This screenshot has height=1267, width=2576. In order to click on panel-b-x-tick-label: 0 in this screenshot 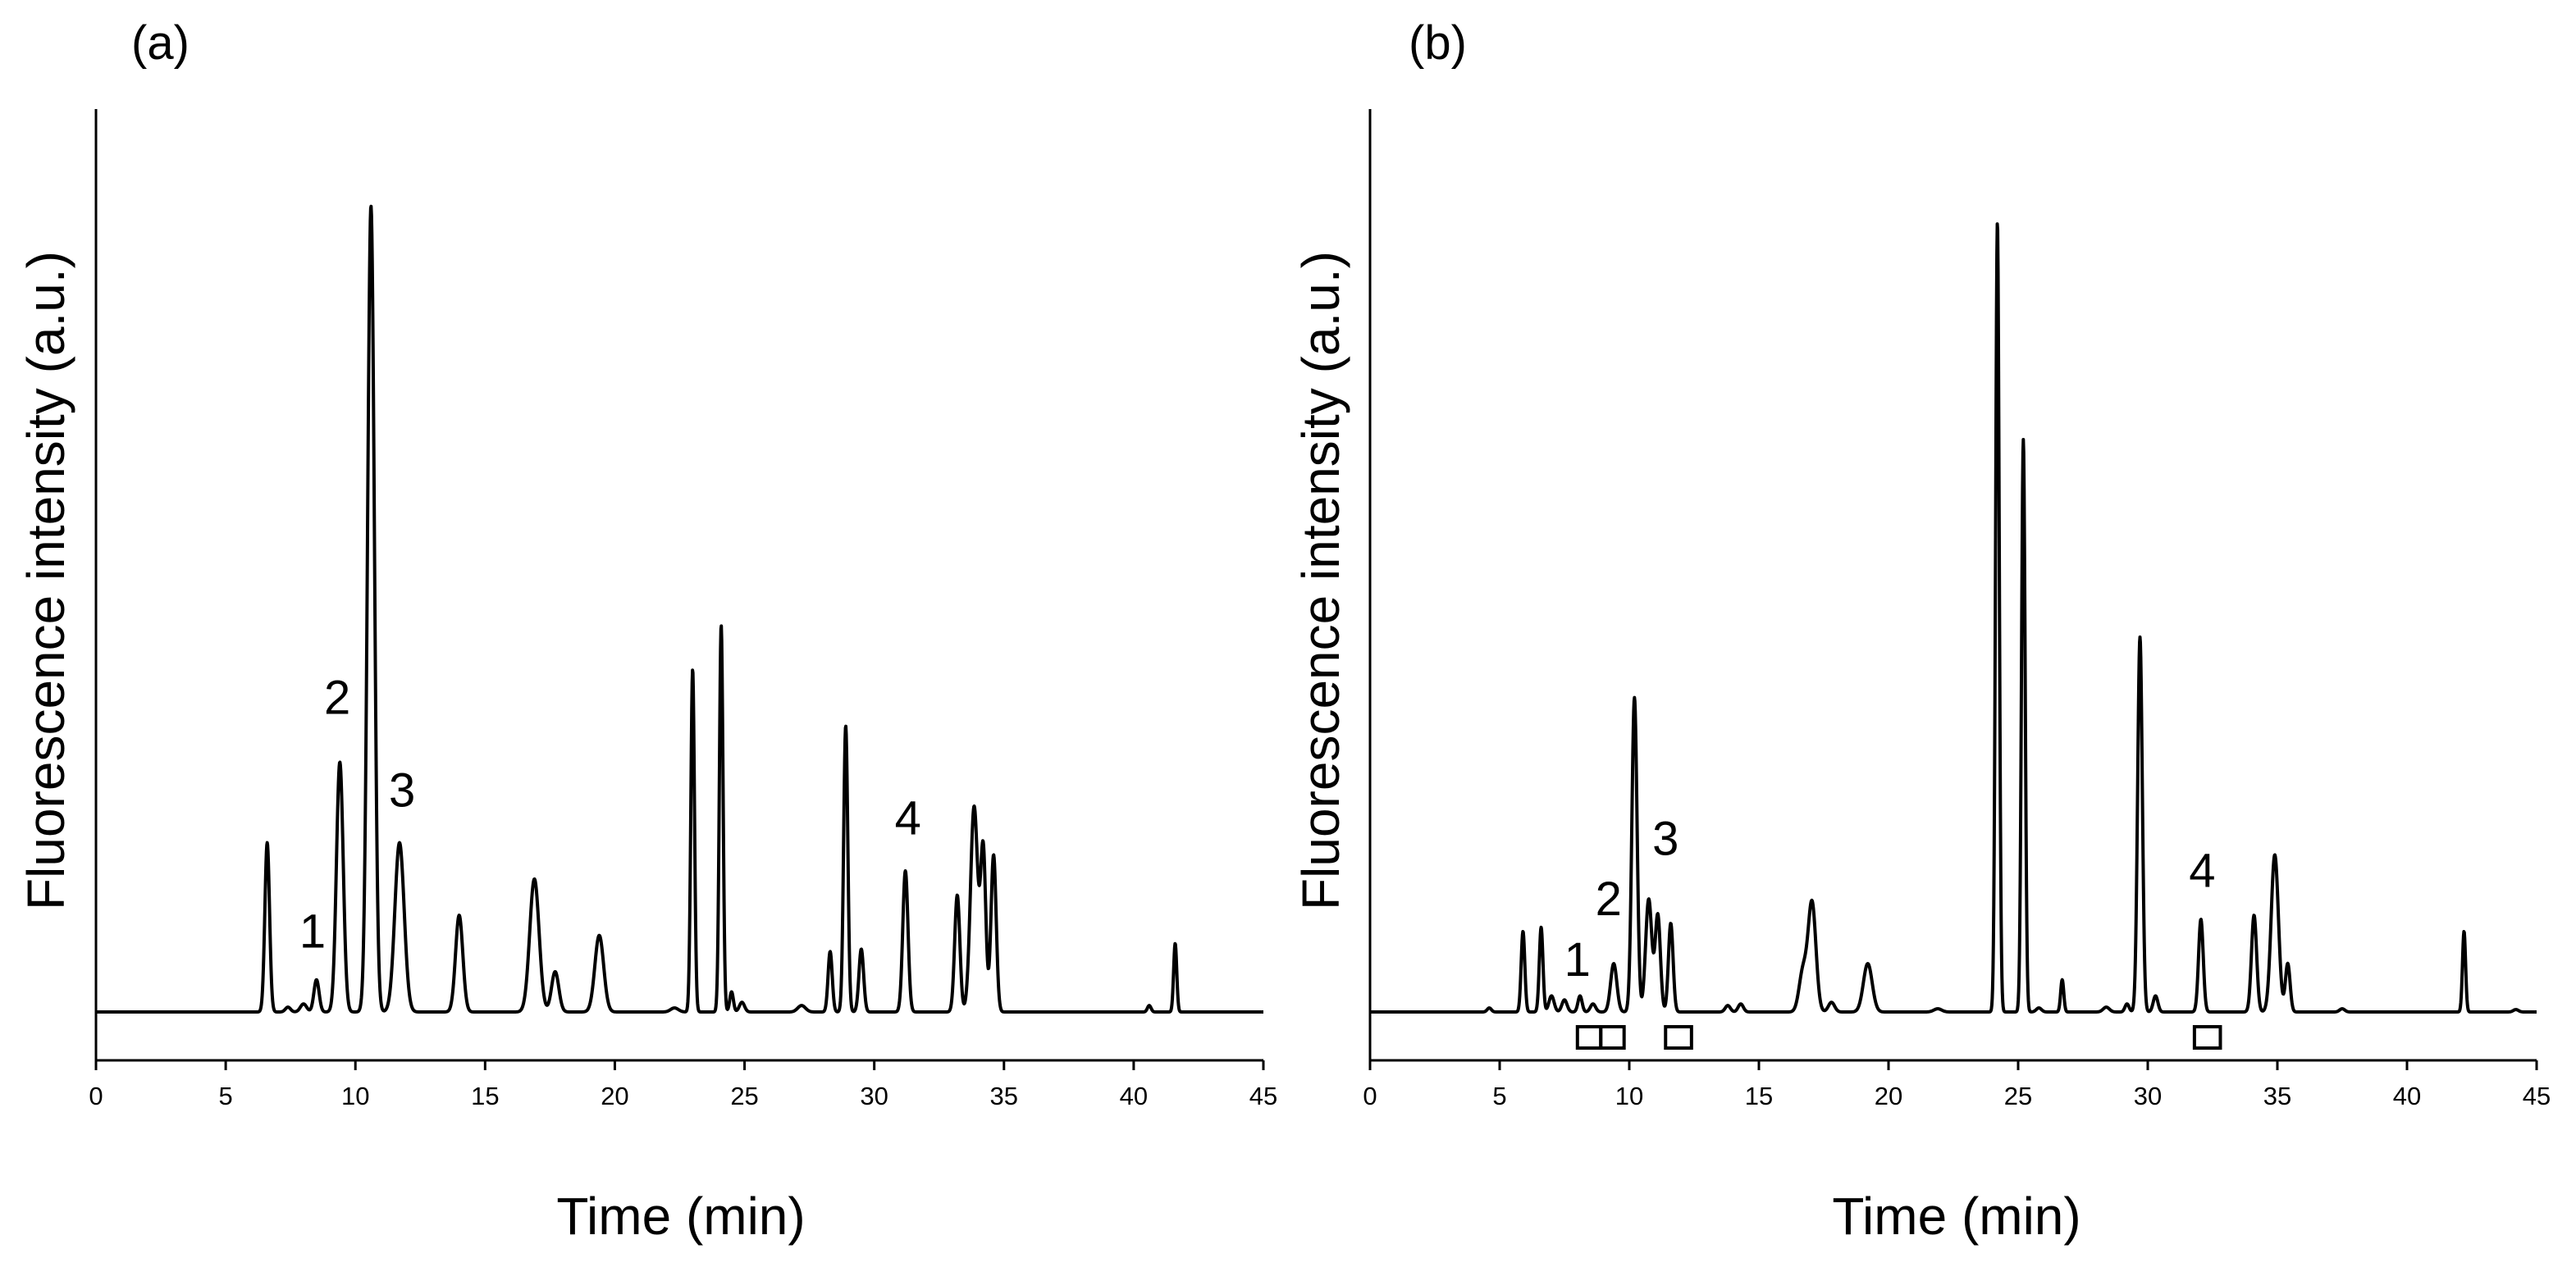, I will do `click(1370, 1096)`.